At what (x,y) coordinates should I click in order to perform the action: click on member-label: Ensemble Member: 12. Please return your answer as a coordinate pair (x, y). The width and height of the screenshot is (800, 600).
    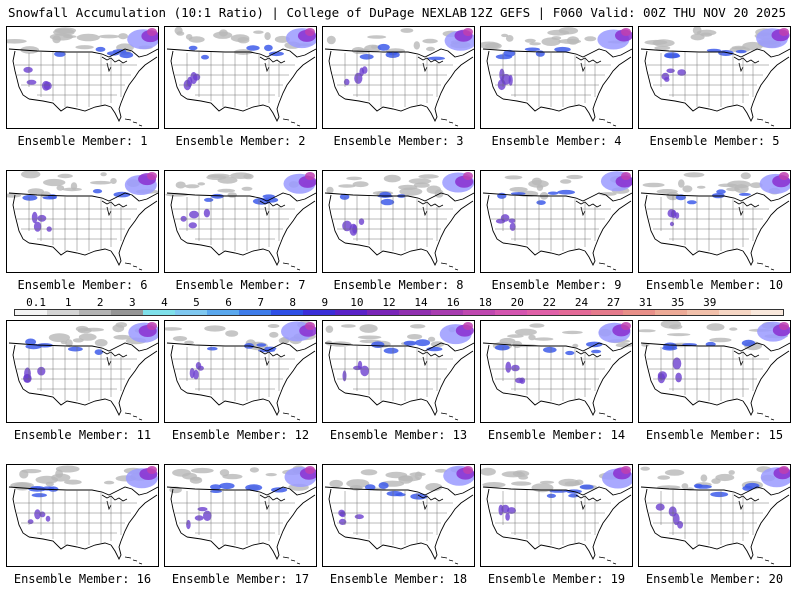
    Looking at the image, I should click on (240, 435).